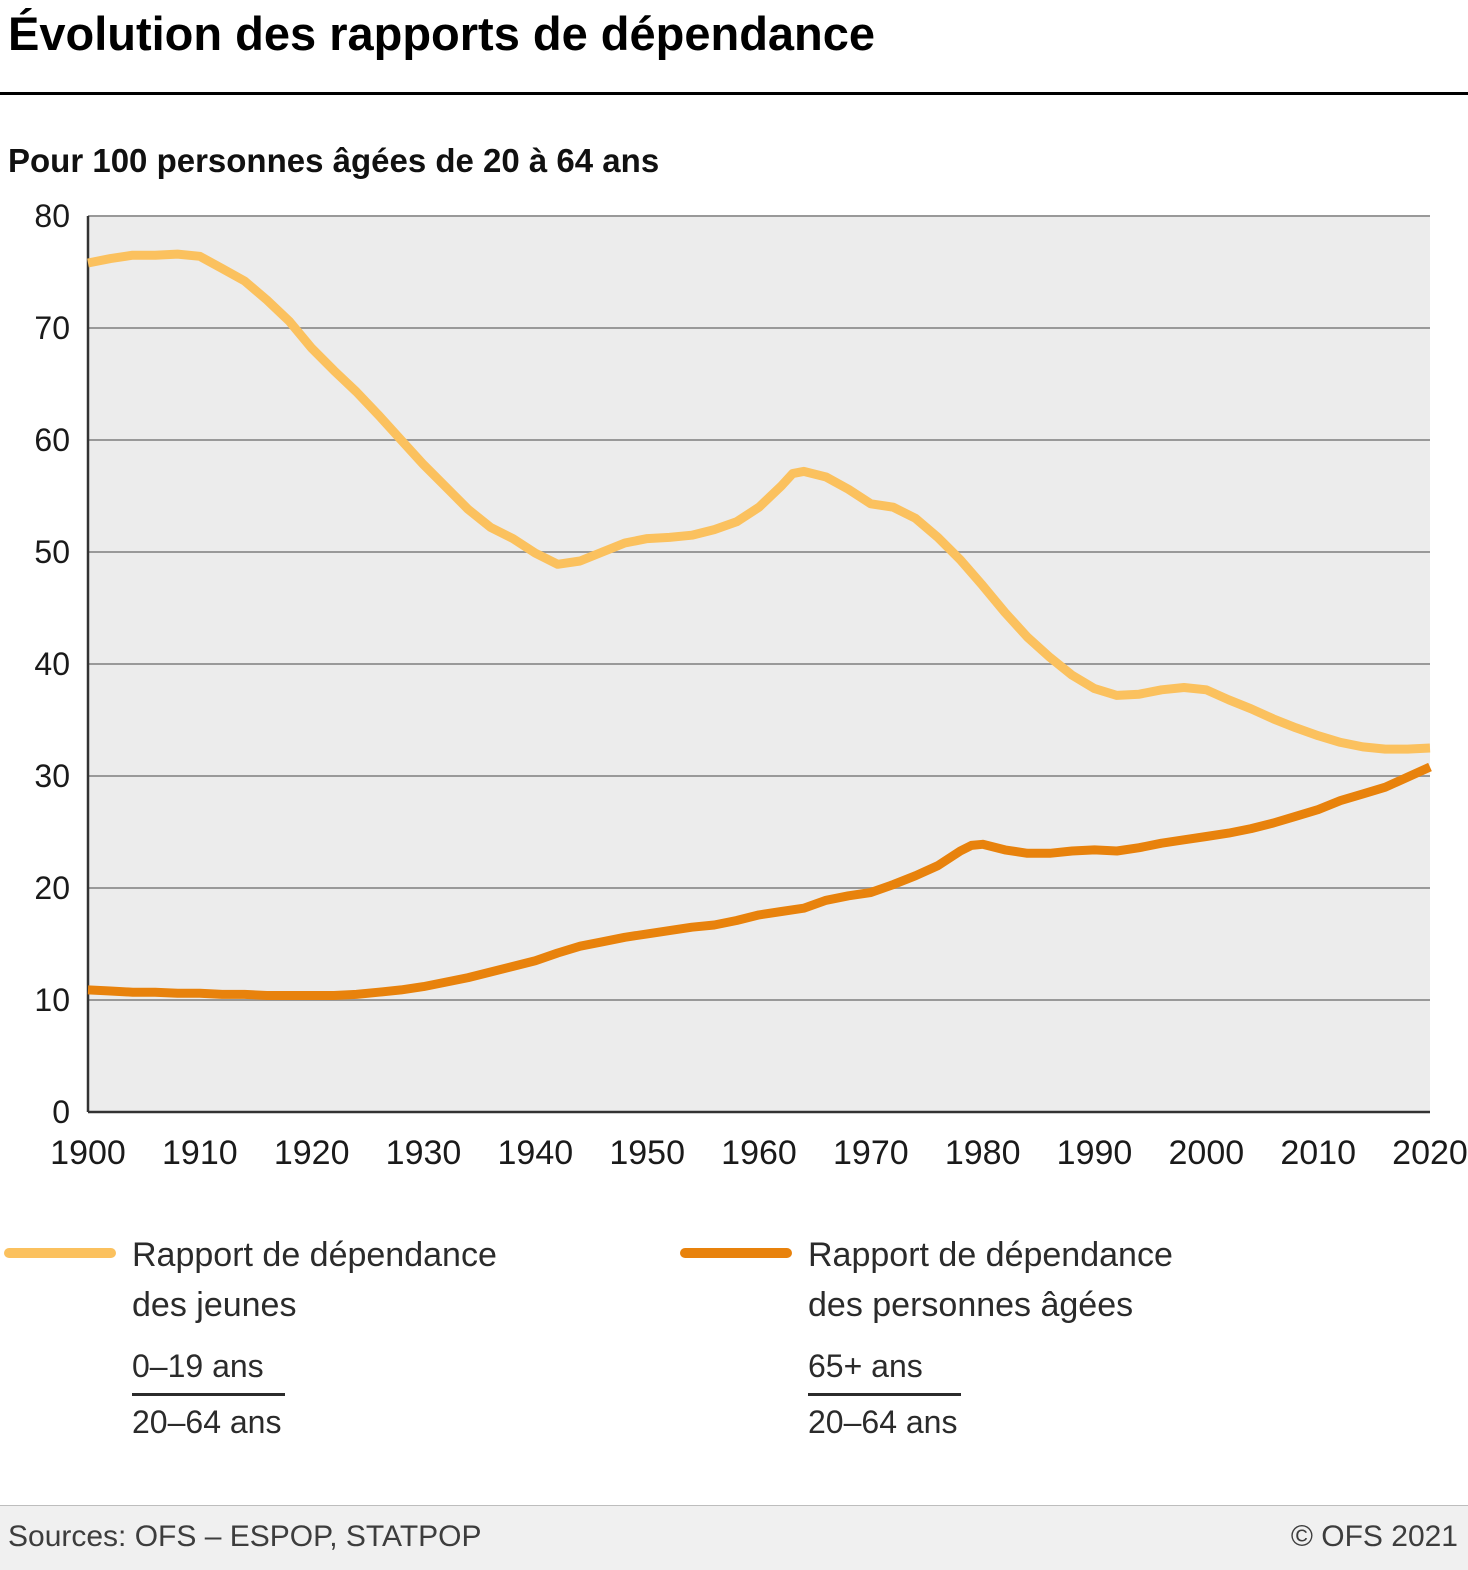 Image resolution: width=1468 pixels, height=1570 pixels. I want to click on x-tick-label: 1910, so click(200, 1153).